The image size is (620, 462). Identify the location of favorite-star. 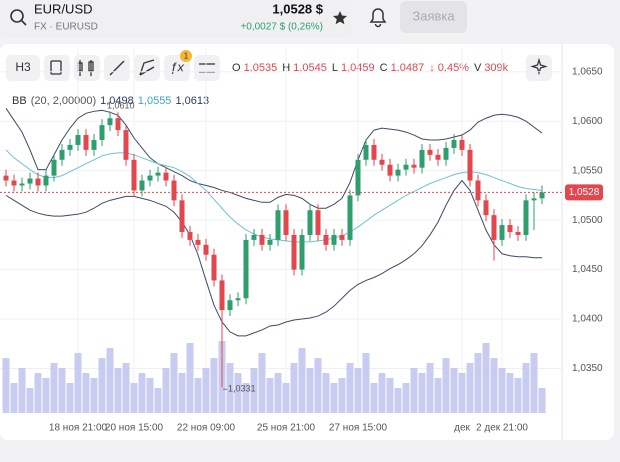
(340, 18).